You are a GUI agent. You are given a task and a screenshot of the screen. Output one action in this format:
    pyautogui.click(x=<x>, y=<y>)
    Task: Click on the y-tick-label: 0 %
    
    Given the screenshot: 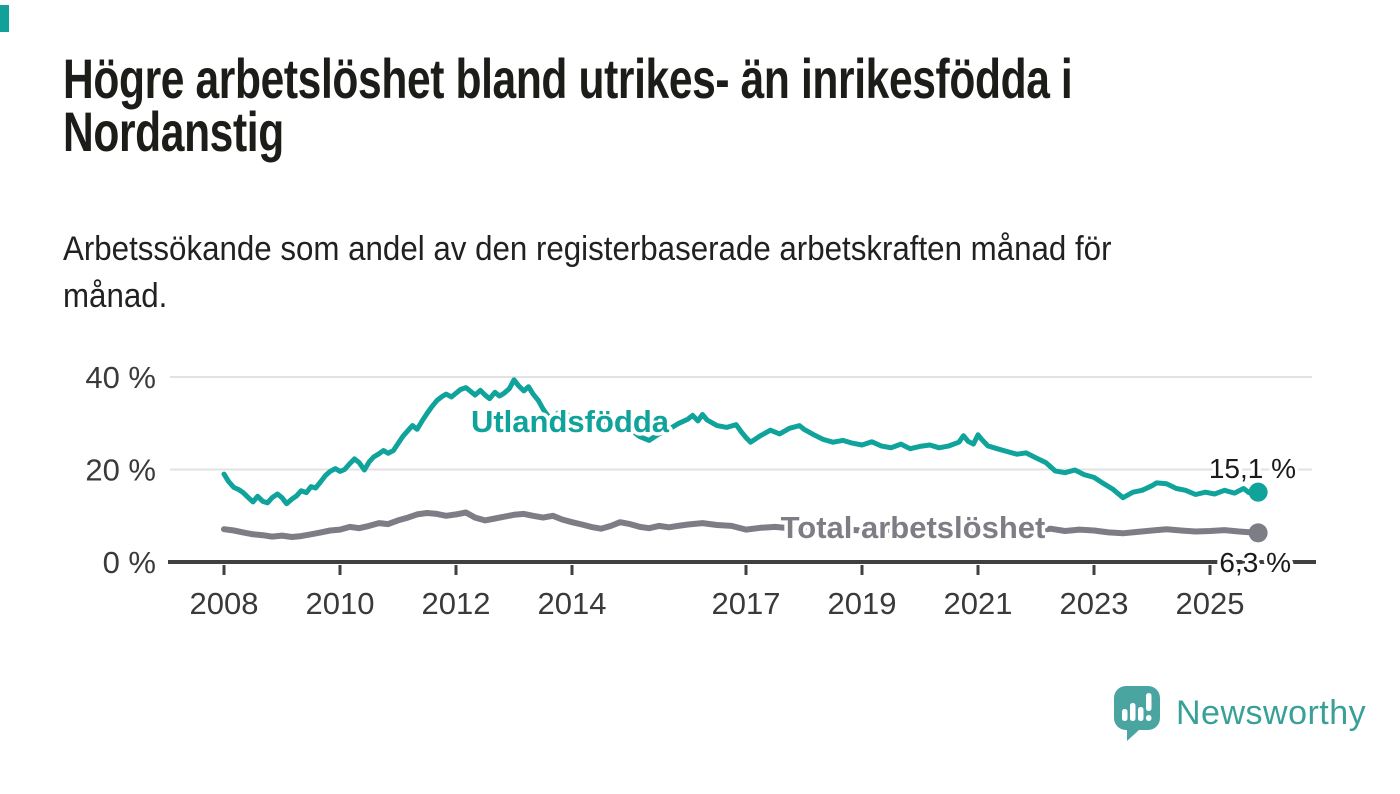 What is the action you would take?
    pyautogui.click(x=129, y=562)
    